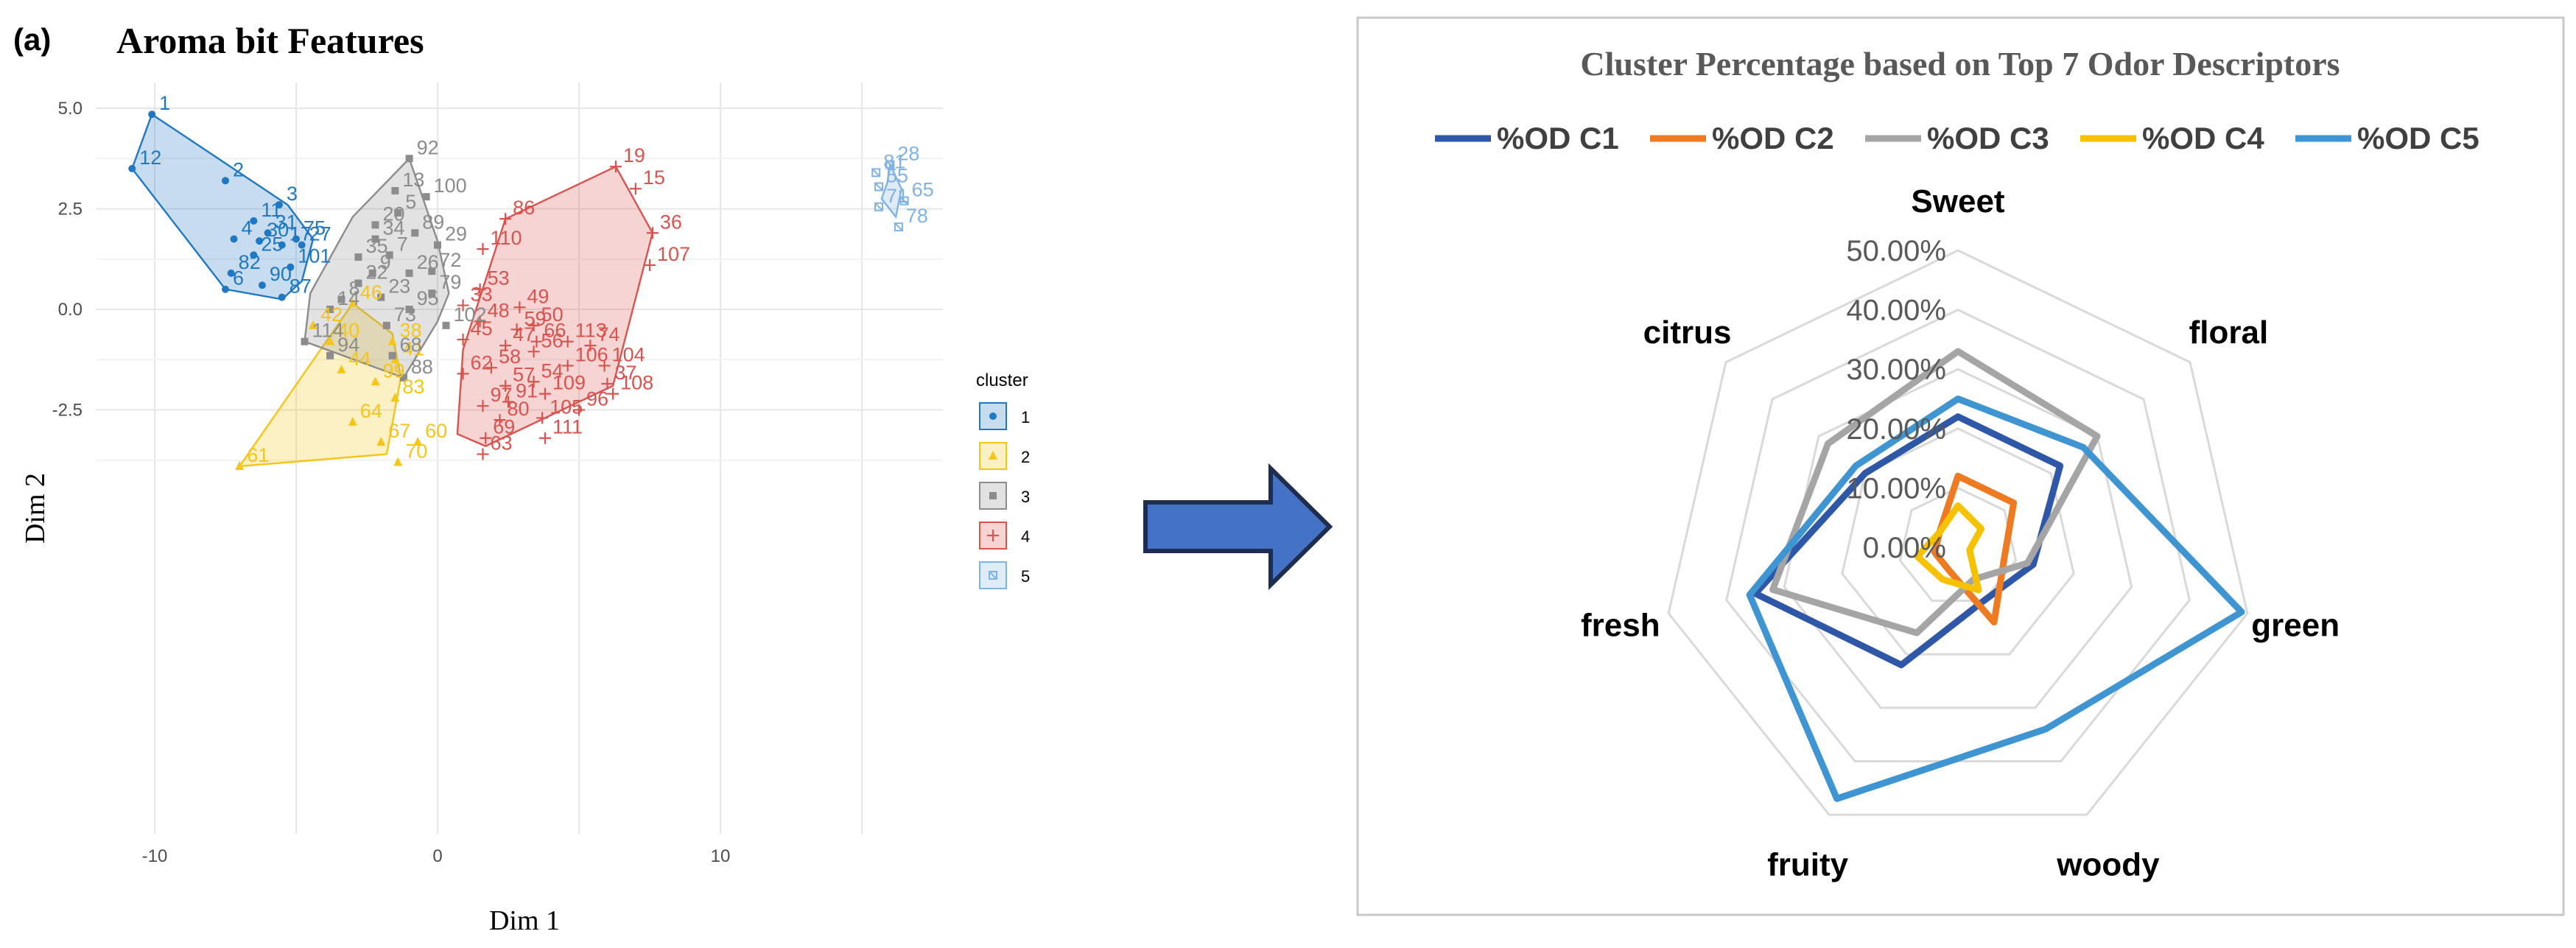  I want to click on point-label: 35, so click(376, 246).